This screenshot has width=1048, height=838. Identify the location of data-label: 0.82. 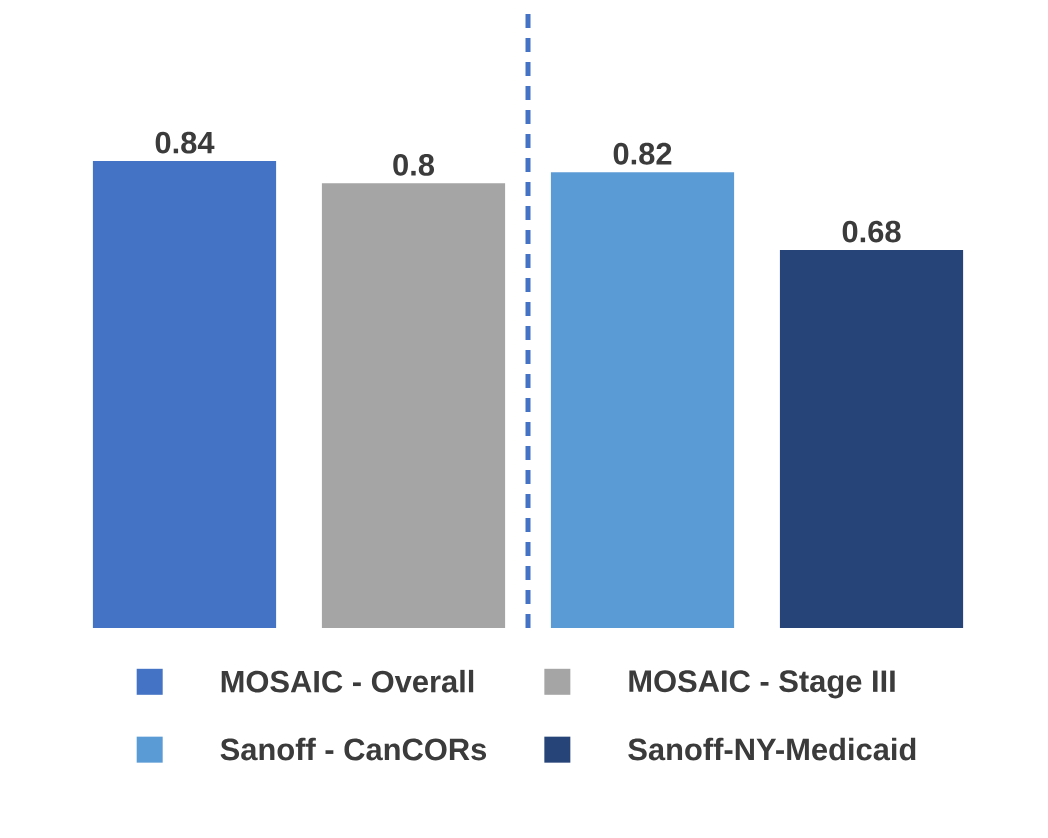
(642, 153).